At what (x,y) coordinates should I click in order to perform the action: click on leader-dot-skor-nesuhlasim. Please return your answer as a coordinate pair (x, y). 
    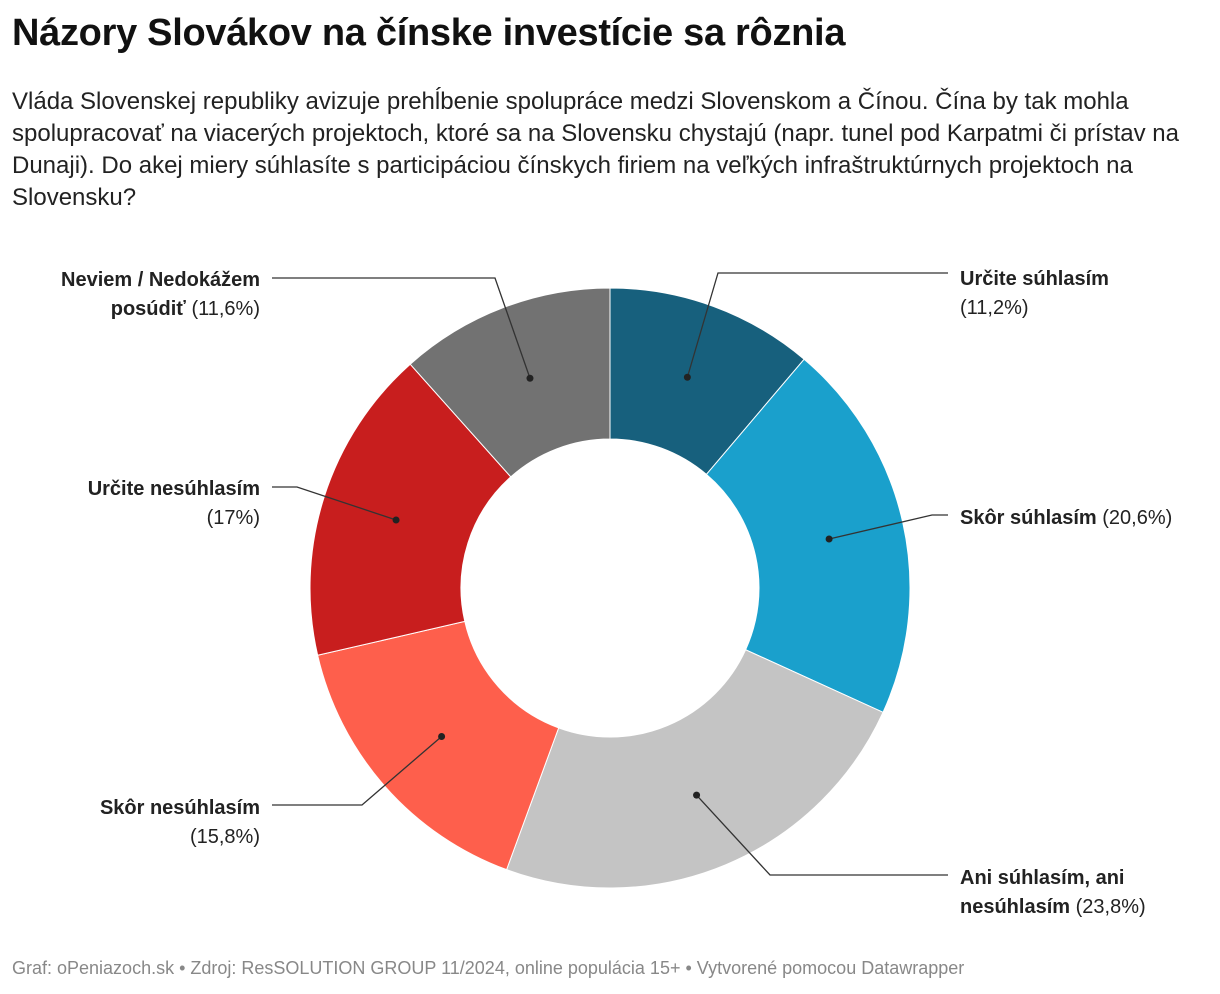
    Looking at the image, I should click on (442, 736).